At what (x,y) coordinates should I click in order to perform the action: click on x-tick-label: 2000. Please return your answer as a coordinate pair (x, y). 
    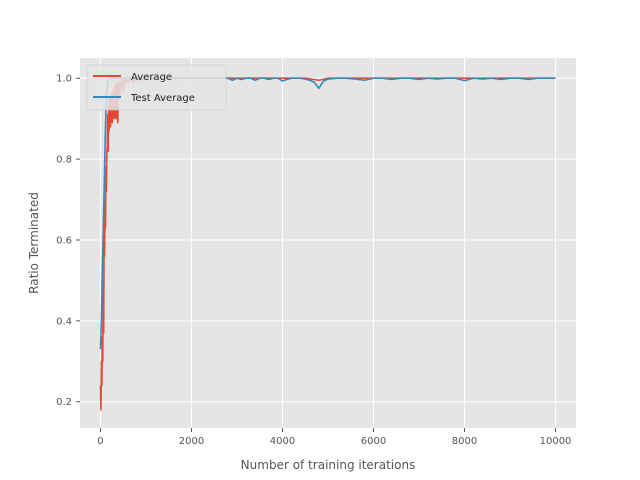
    Looking at the image, I should click on (191, 441).